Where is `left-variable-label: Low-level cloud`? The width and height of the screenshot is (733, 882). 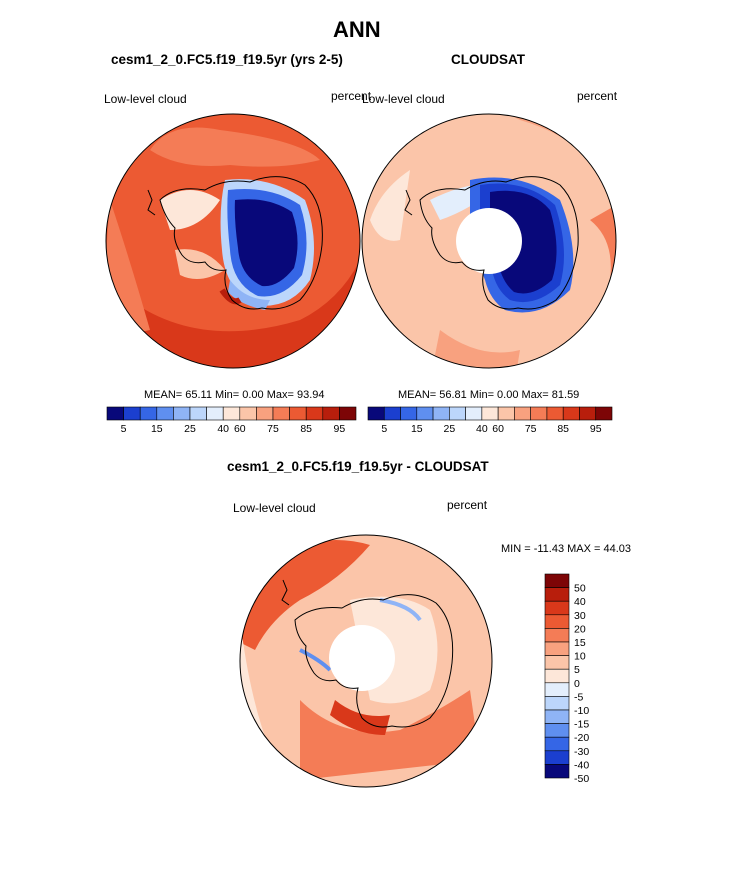 left-variable-label: Low-level cloud is located at coordinates (145, 99).